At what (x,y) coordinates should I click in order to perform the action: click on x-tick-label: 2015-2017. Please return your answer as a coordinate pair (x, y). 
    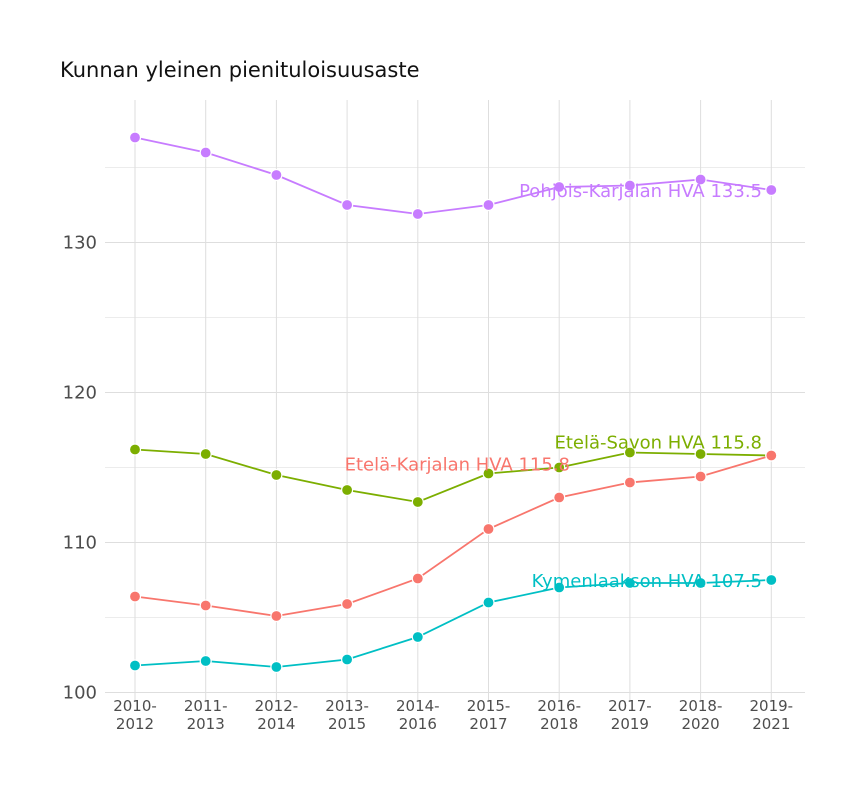
    Looking at the image, I should click on (489, 715).